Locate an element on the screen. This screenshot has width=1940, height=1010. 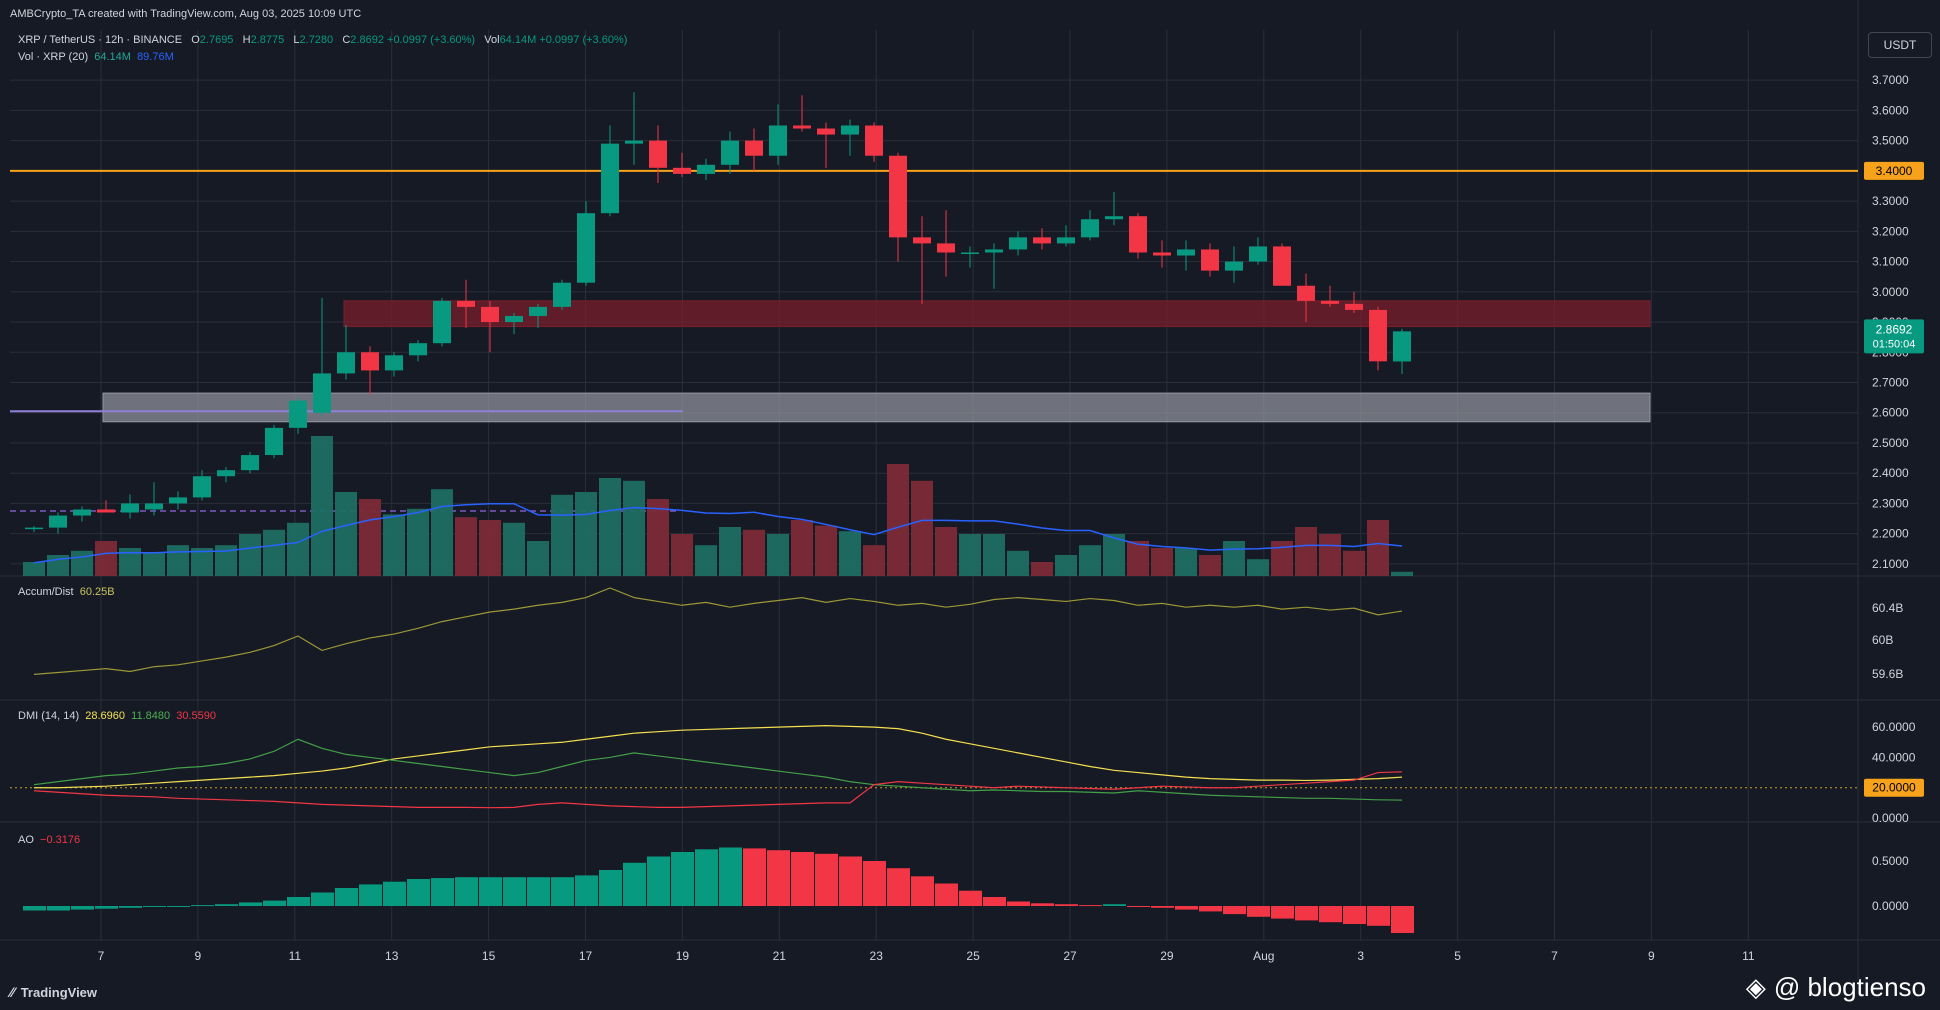
accum-dist-value: 60.25B is located at coordinates (97, 592).